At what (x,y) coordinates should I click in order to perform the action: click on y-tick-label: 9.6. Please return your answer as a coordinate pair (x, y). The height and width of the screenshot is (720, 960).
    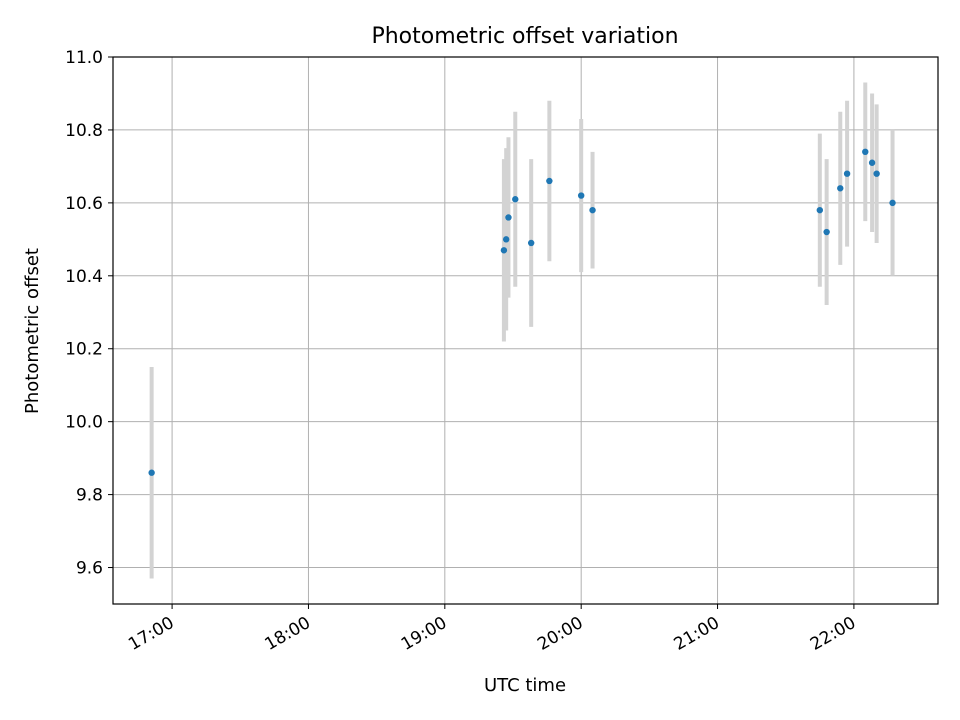
    Looking at the image, I should click on (89, 569).